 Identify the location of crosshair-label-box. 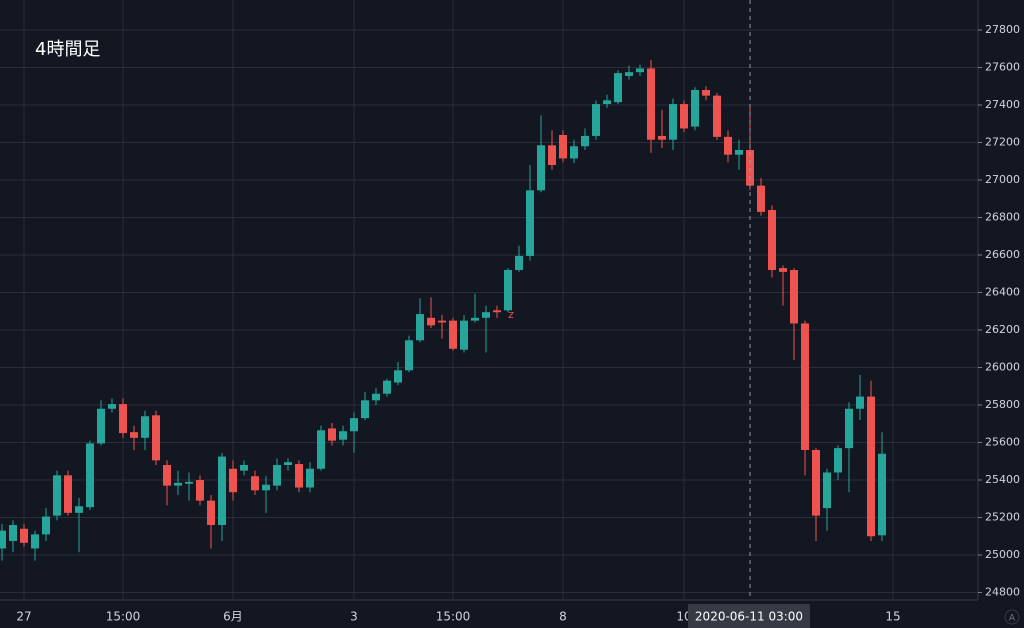
(749, 616).